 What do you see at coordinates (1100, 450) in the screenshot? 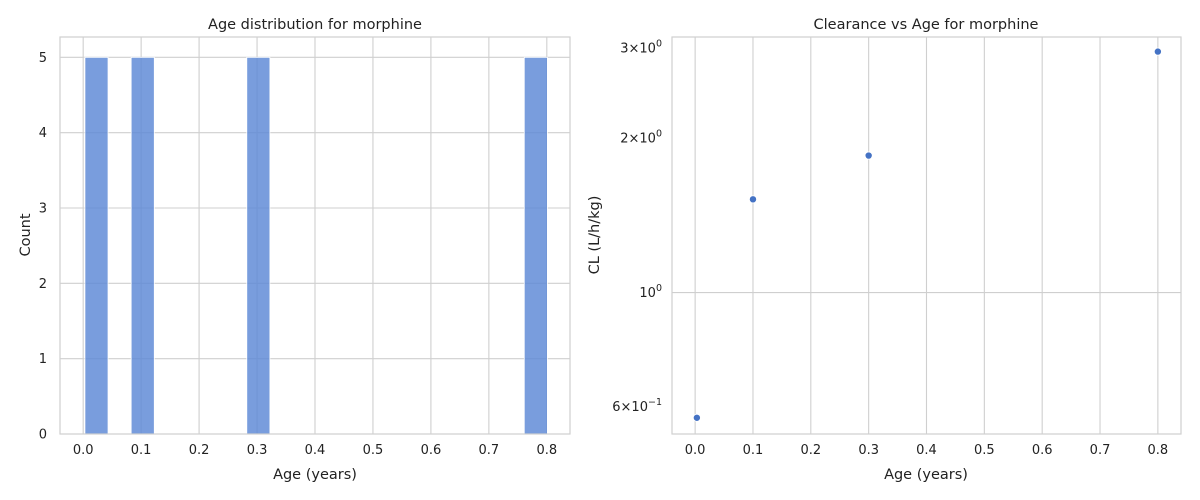
I see `scatter-x-tick-label: 0.7` at bounding box center [1100, 450].